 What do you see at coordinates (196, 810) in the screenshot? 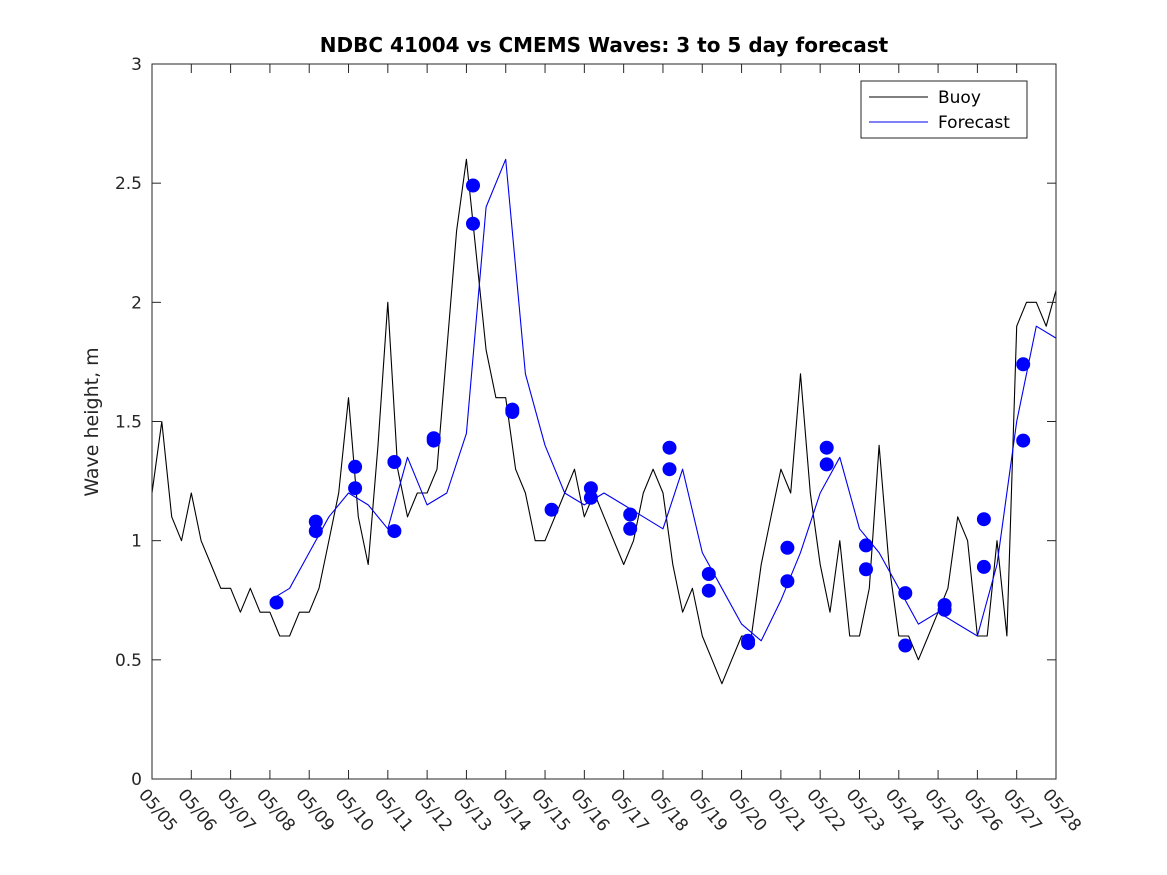
I see `x-tick-label: 05/06` at bounding box center [196, 810].